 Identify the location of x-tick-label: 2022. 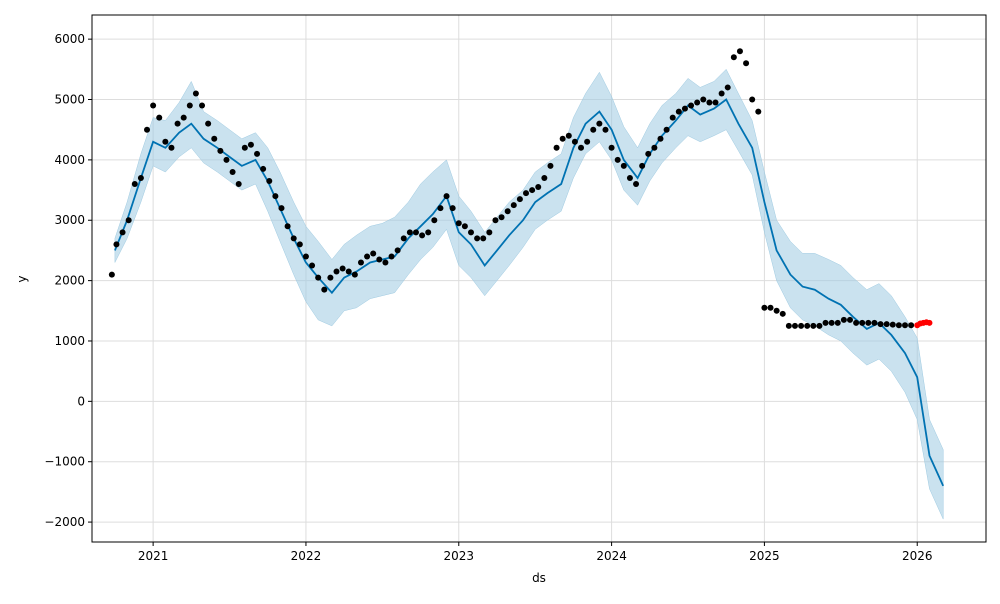
(306, 556).